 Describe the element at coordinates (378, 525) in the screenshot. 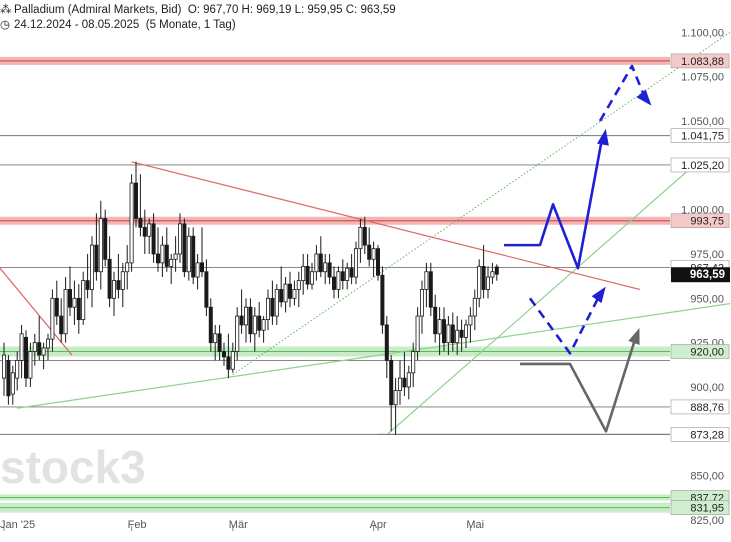

I see `x-tick-label: Apr` at that location.